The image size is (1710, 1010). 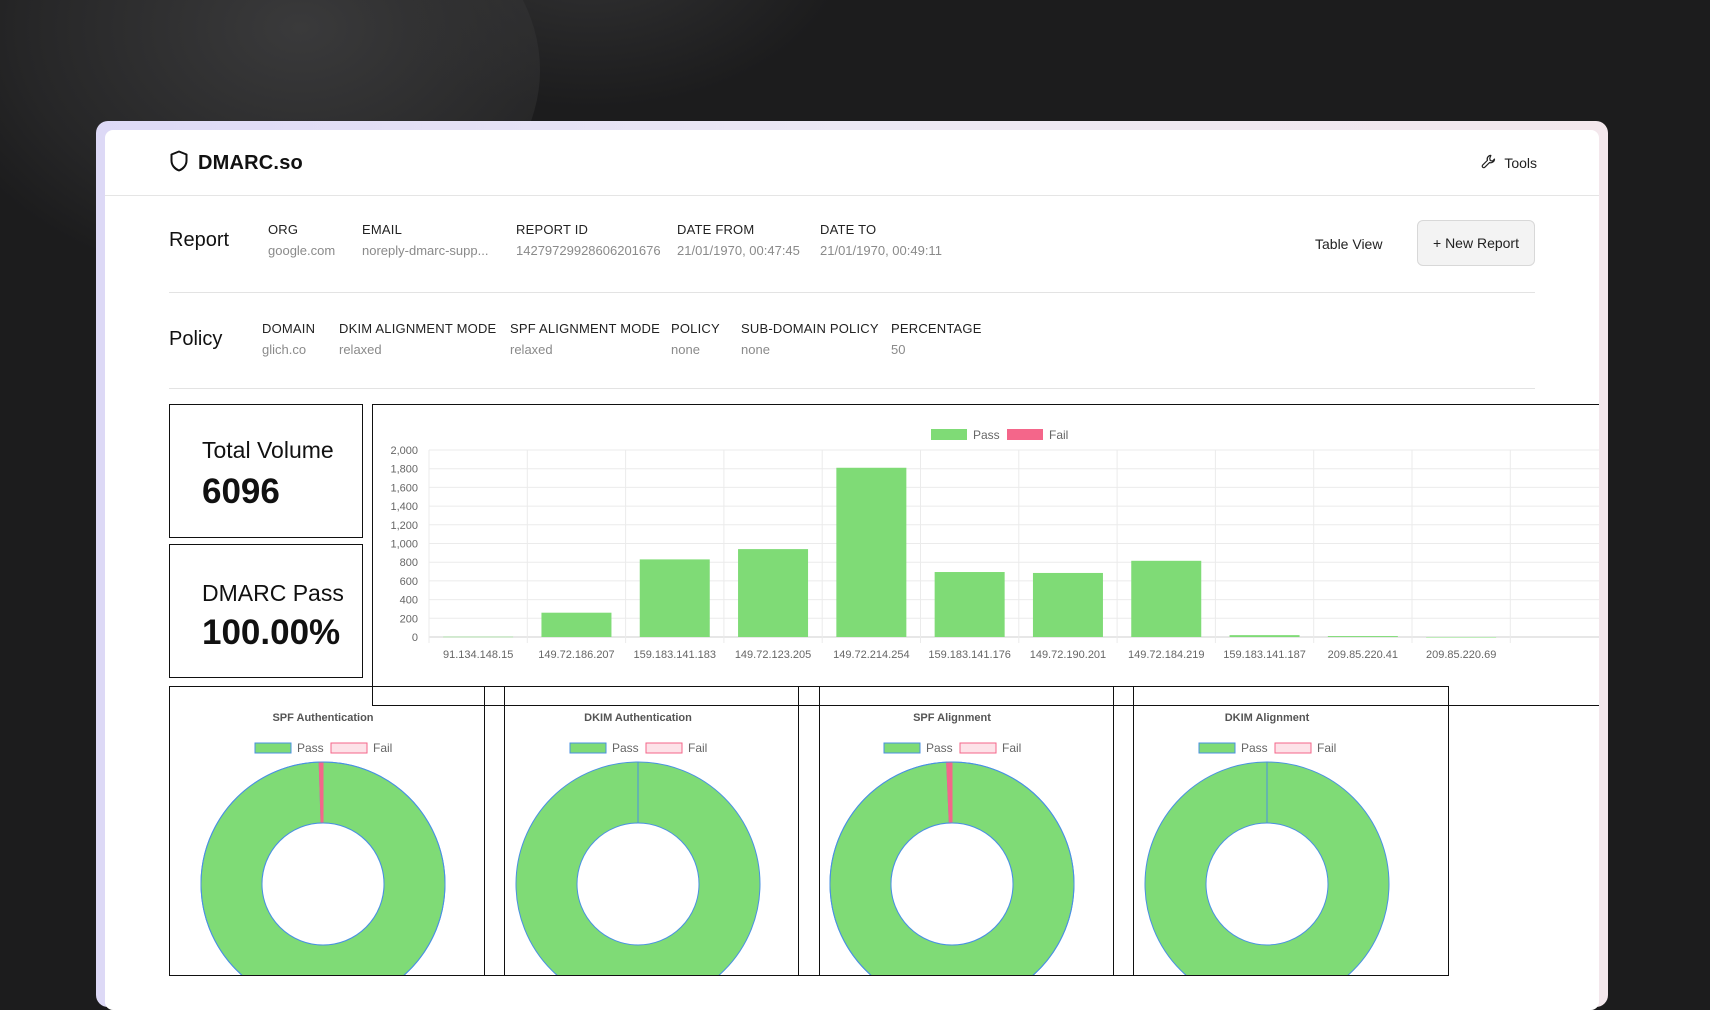 What do you see at coordinates (382, 229) in the screenshot?
I see `field-label: EMAIL` at bounding box center [382, 229].